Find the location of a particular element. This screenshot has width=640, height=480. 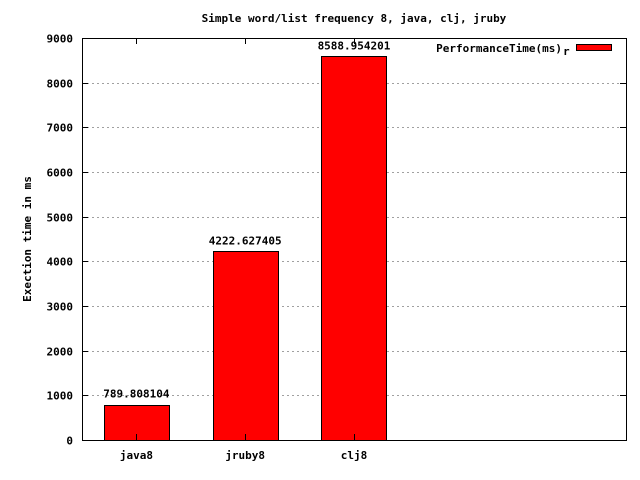

y-tick-label: 6000 is located at coordinates (60, 173).